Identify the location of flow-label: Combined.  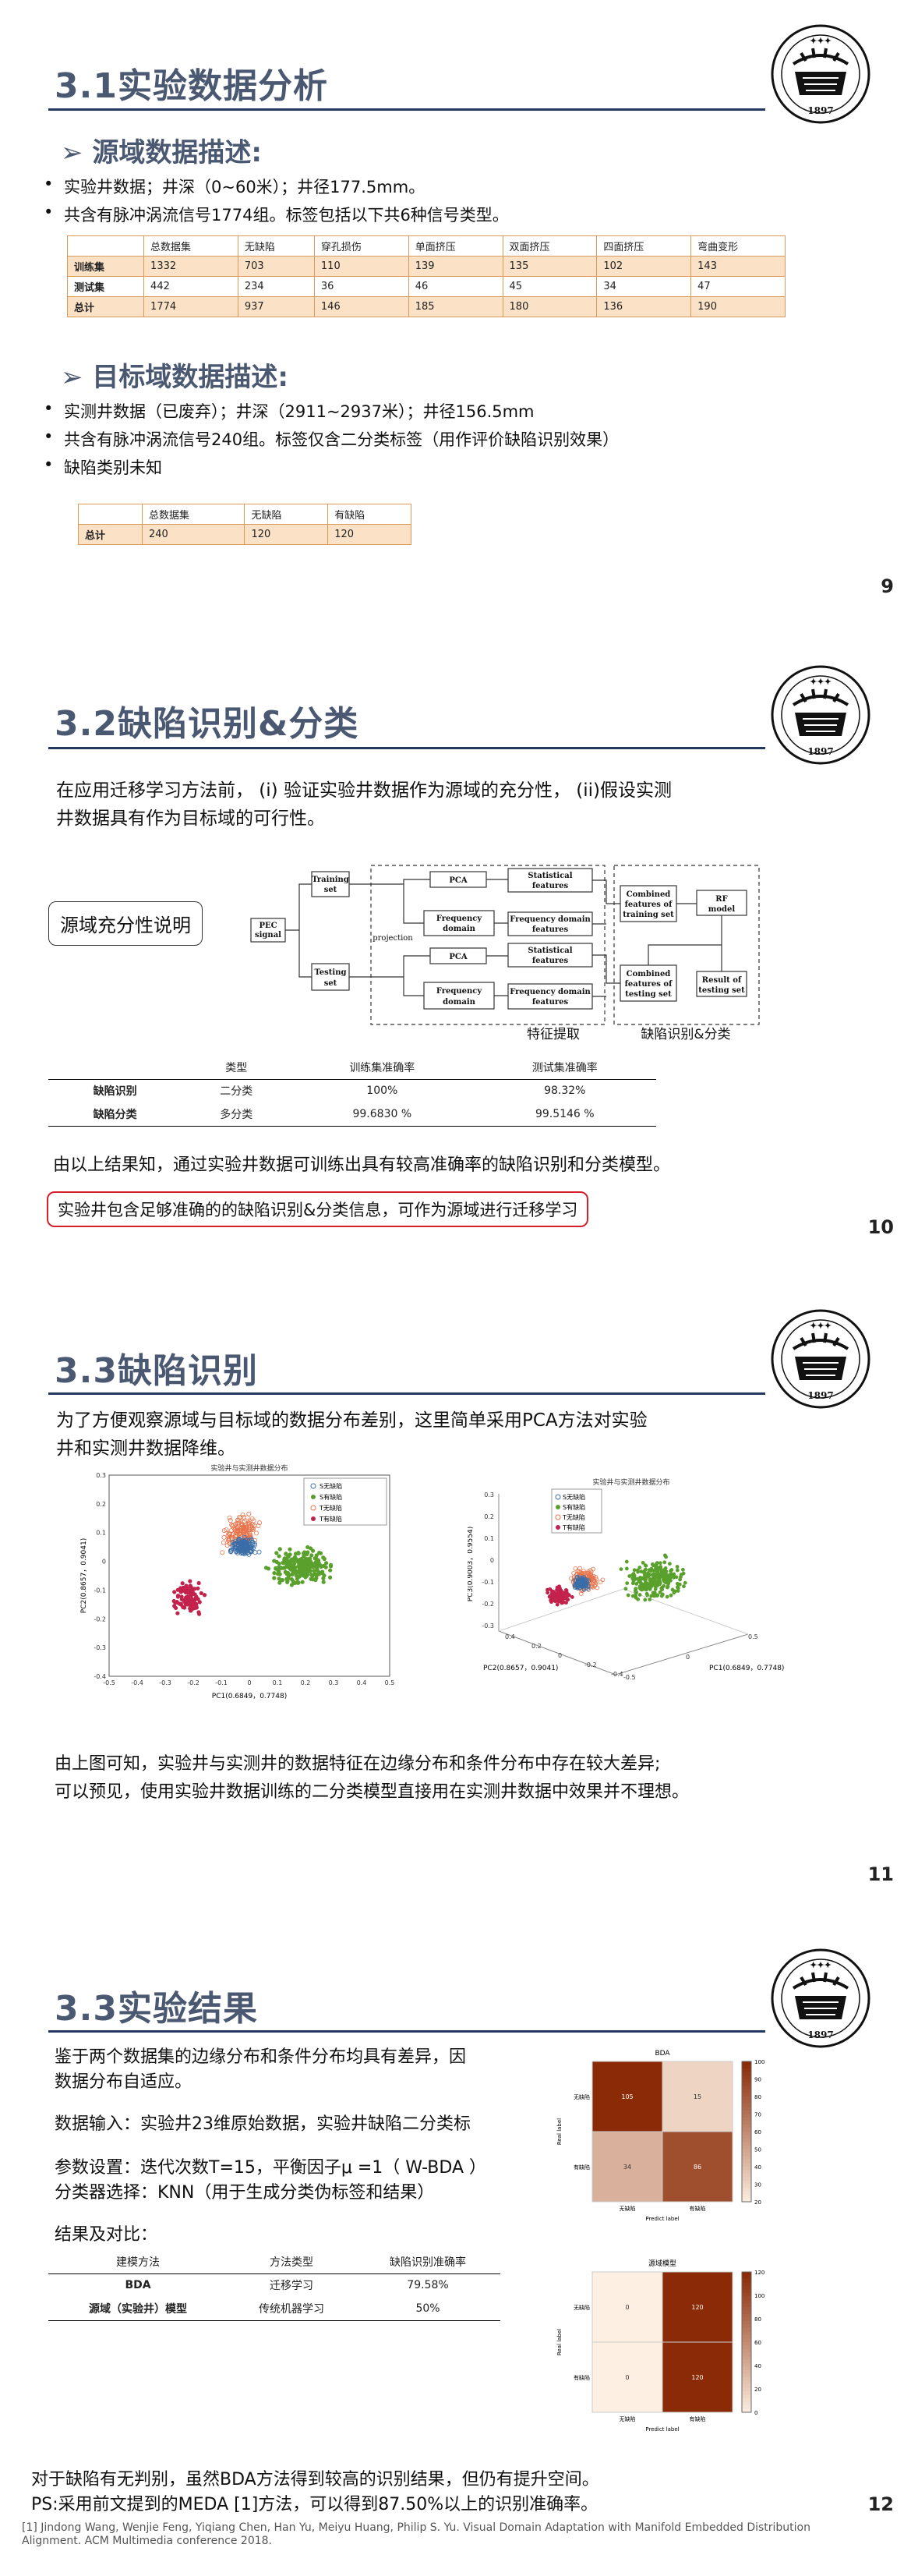
(649, 974).